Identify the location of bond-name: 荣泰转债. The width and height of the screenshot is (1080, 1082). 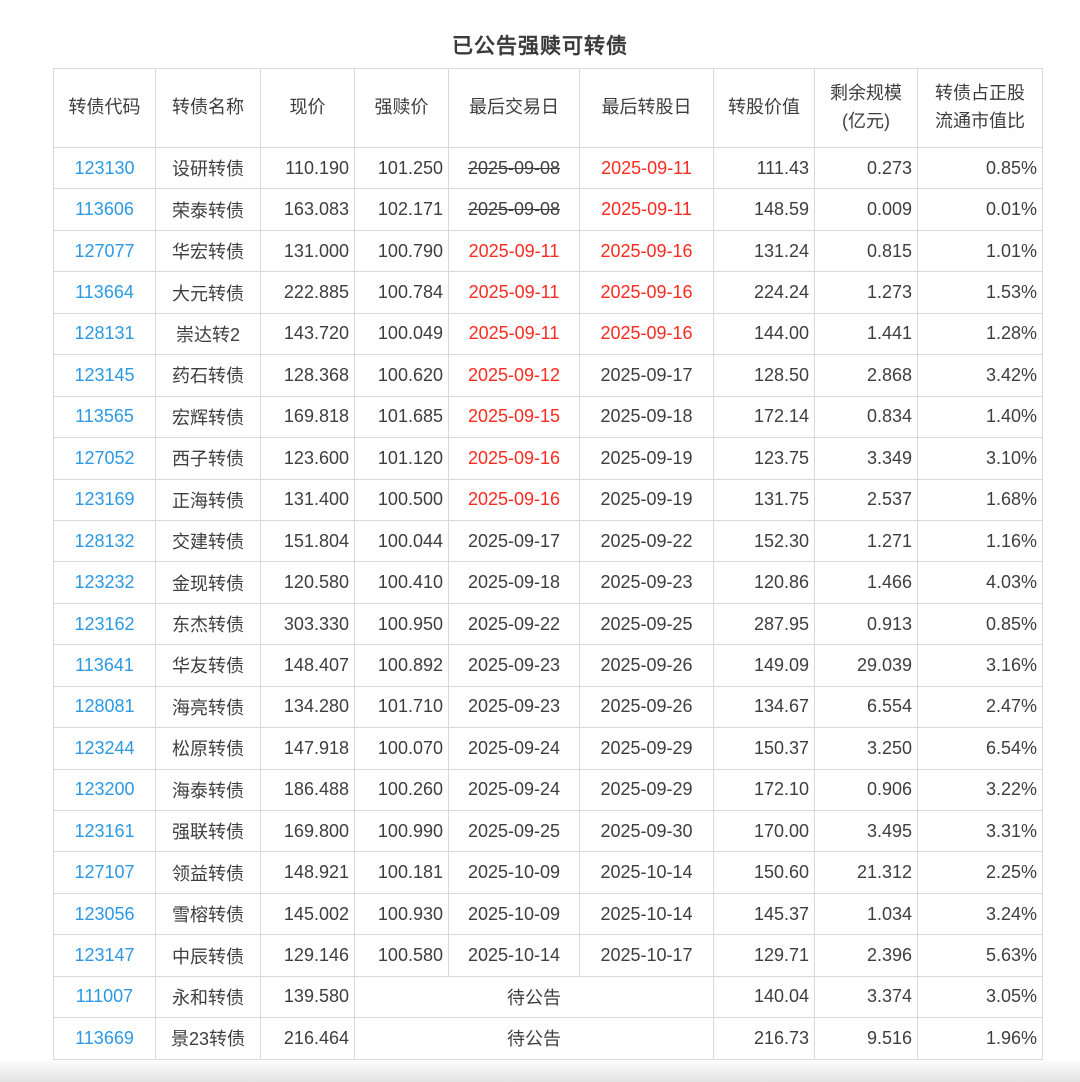
(208, 209).